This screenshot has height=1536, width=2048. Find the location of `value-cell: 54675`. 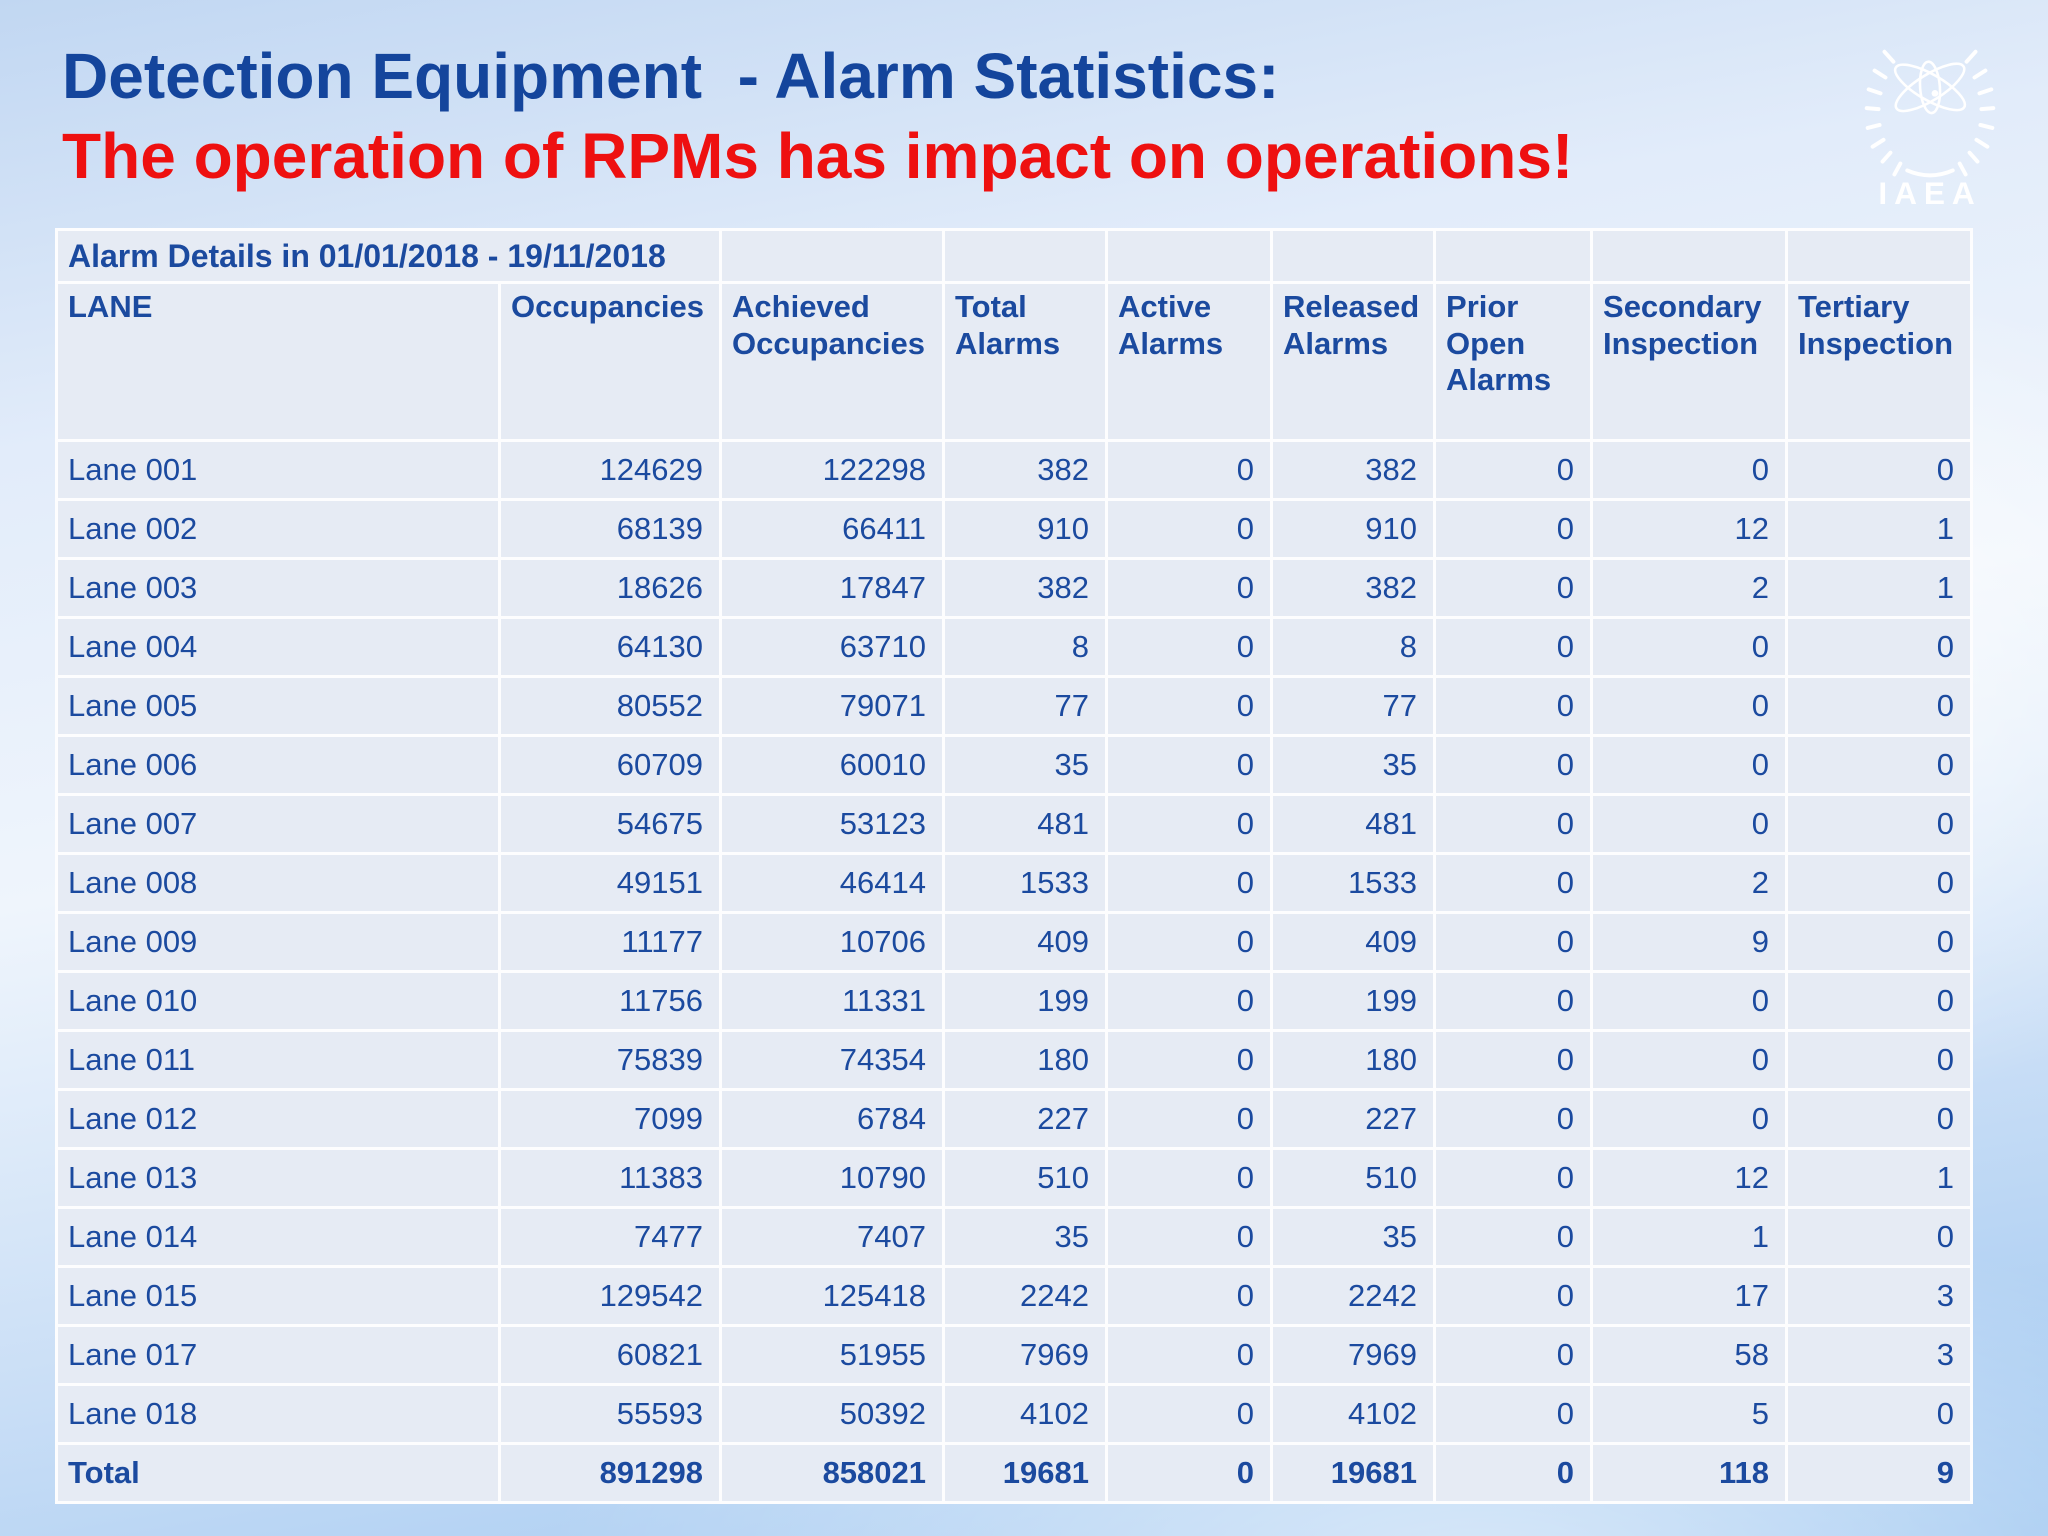

value-cell: 54675 is located at coordinates (610, 824).